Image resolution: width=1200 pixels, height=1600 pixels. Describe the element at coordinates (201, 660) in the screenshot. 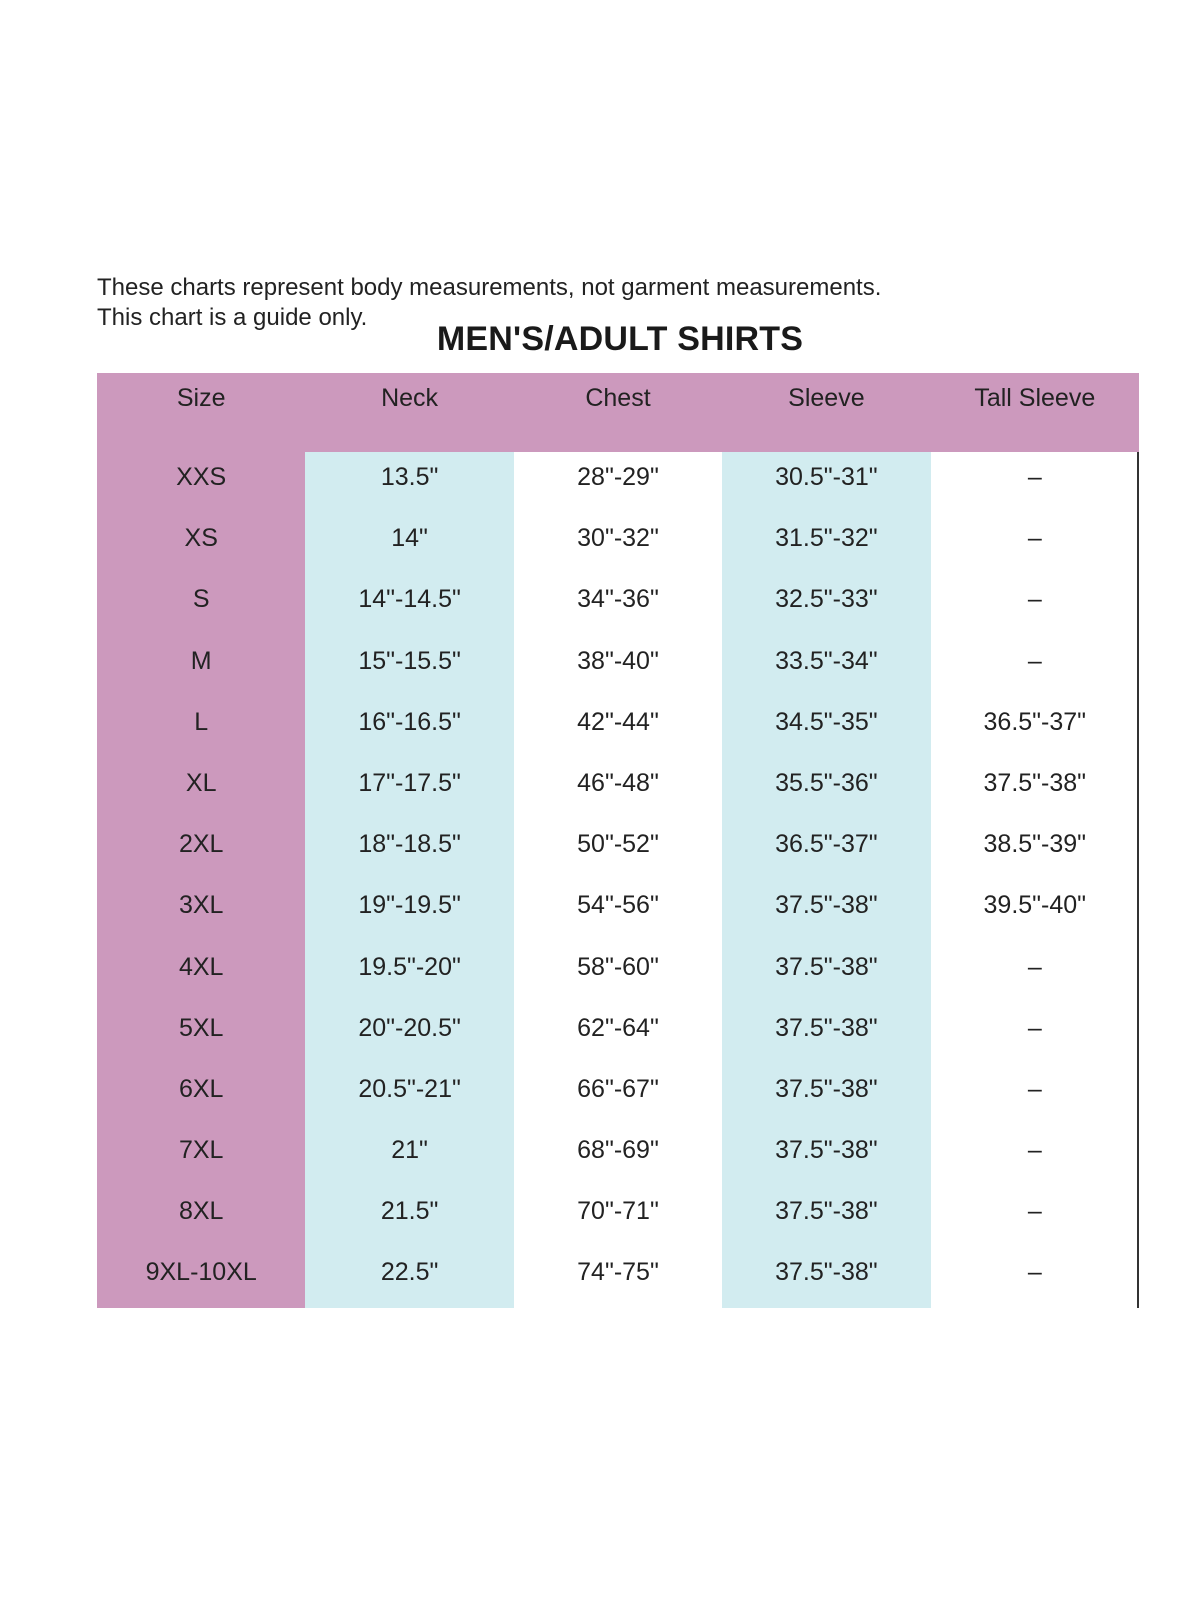

I see `cell-size: M` at that location.